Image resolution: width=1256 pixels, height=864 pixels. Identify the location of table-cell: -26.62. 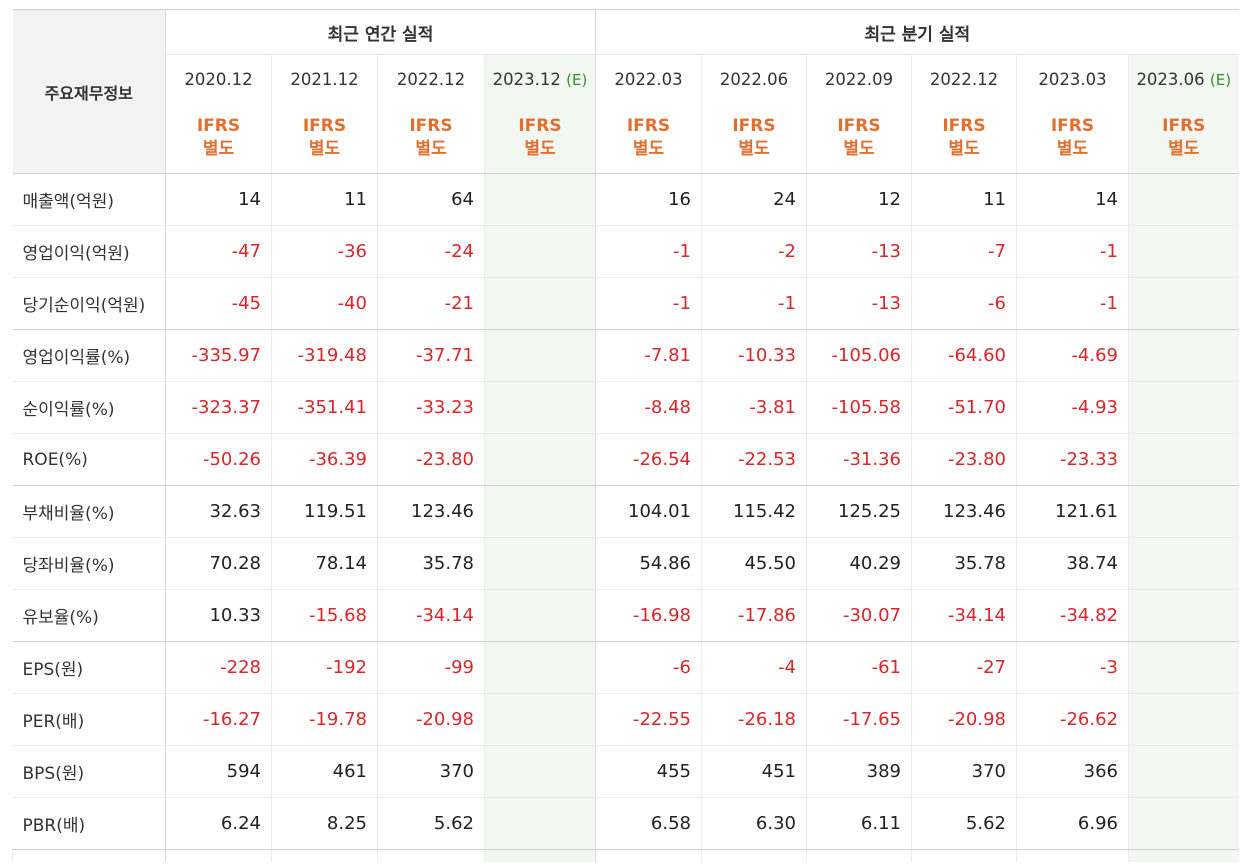
(1072, 719).